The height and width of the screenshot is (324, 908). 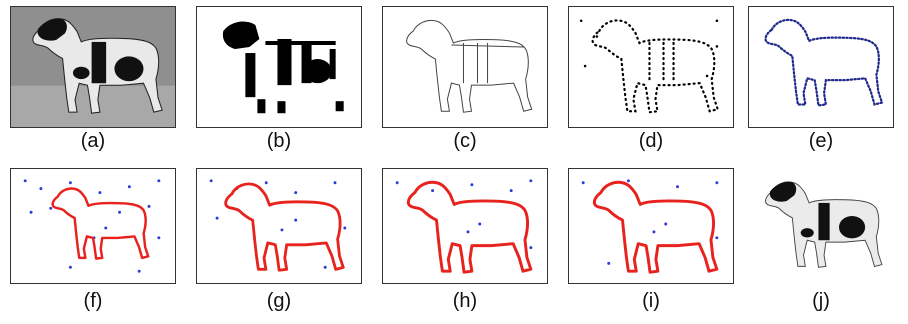 I want to click on caption-g: (g), so click(x=279, y=301).